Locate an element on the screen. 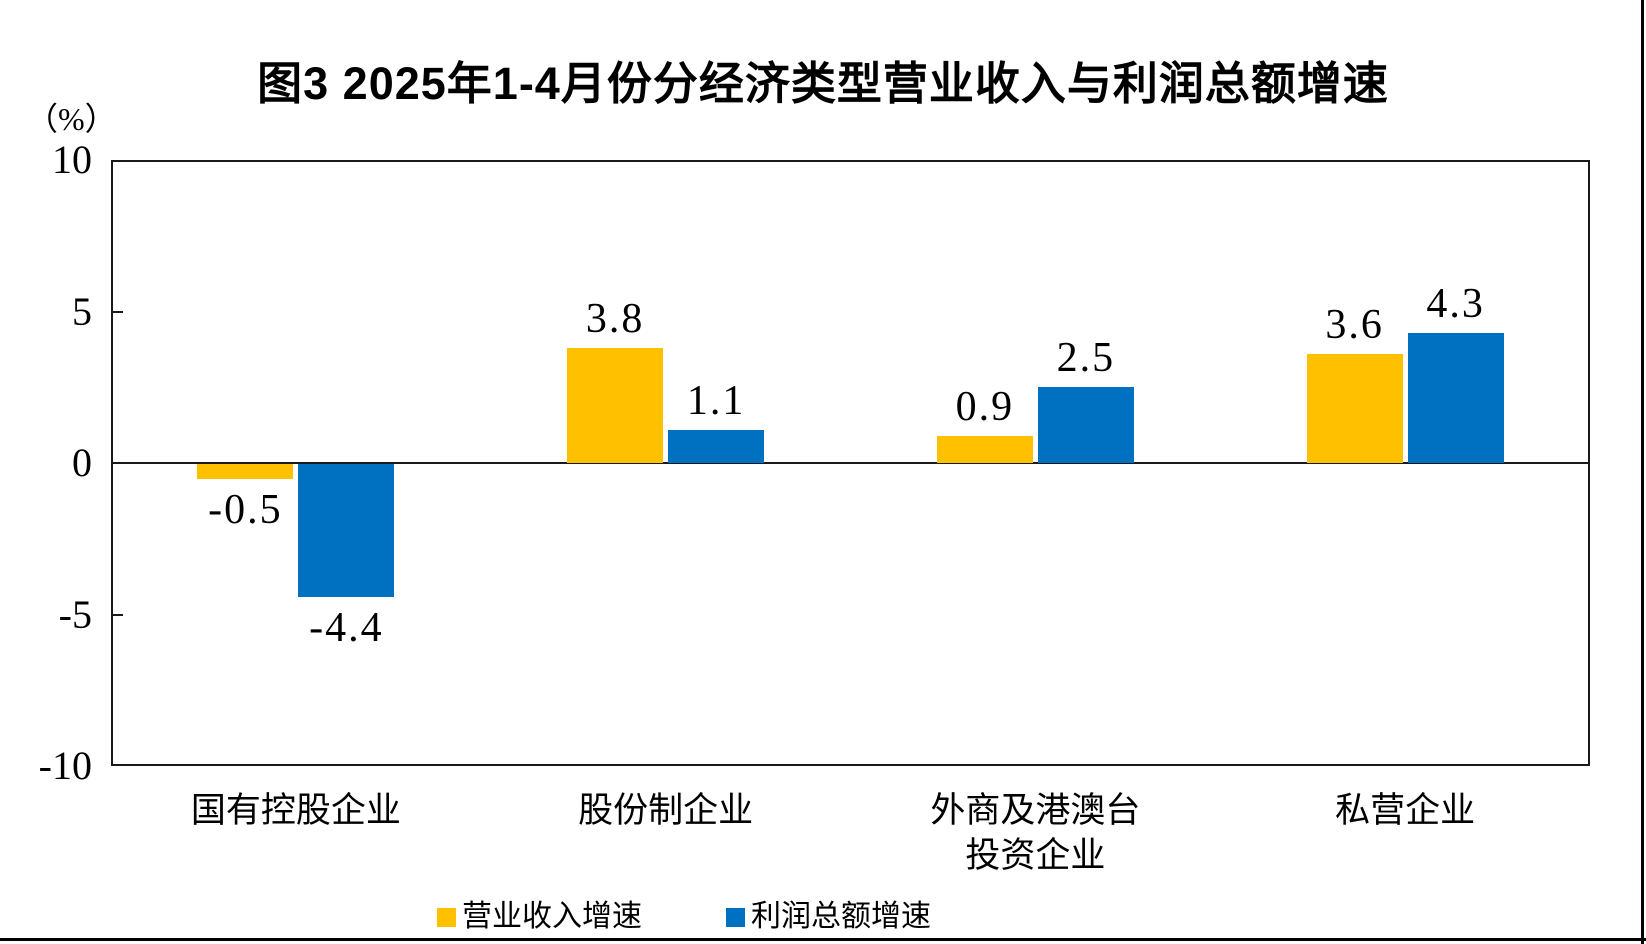 The height and width of the screenshot is (944, 1646). right-border-line is located at coordinates (1642, 472).